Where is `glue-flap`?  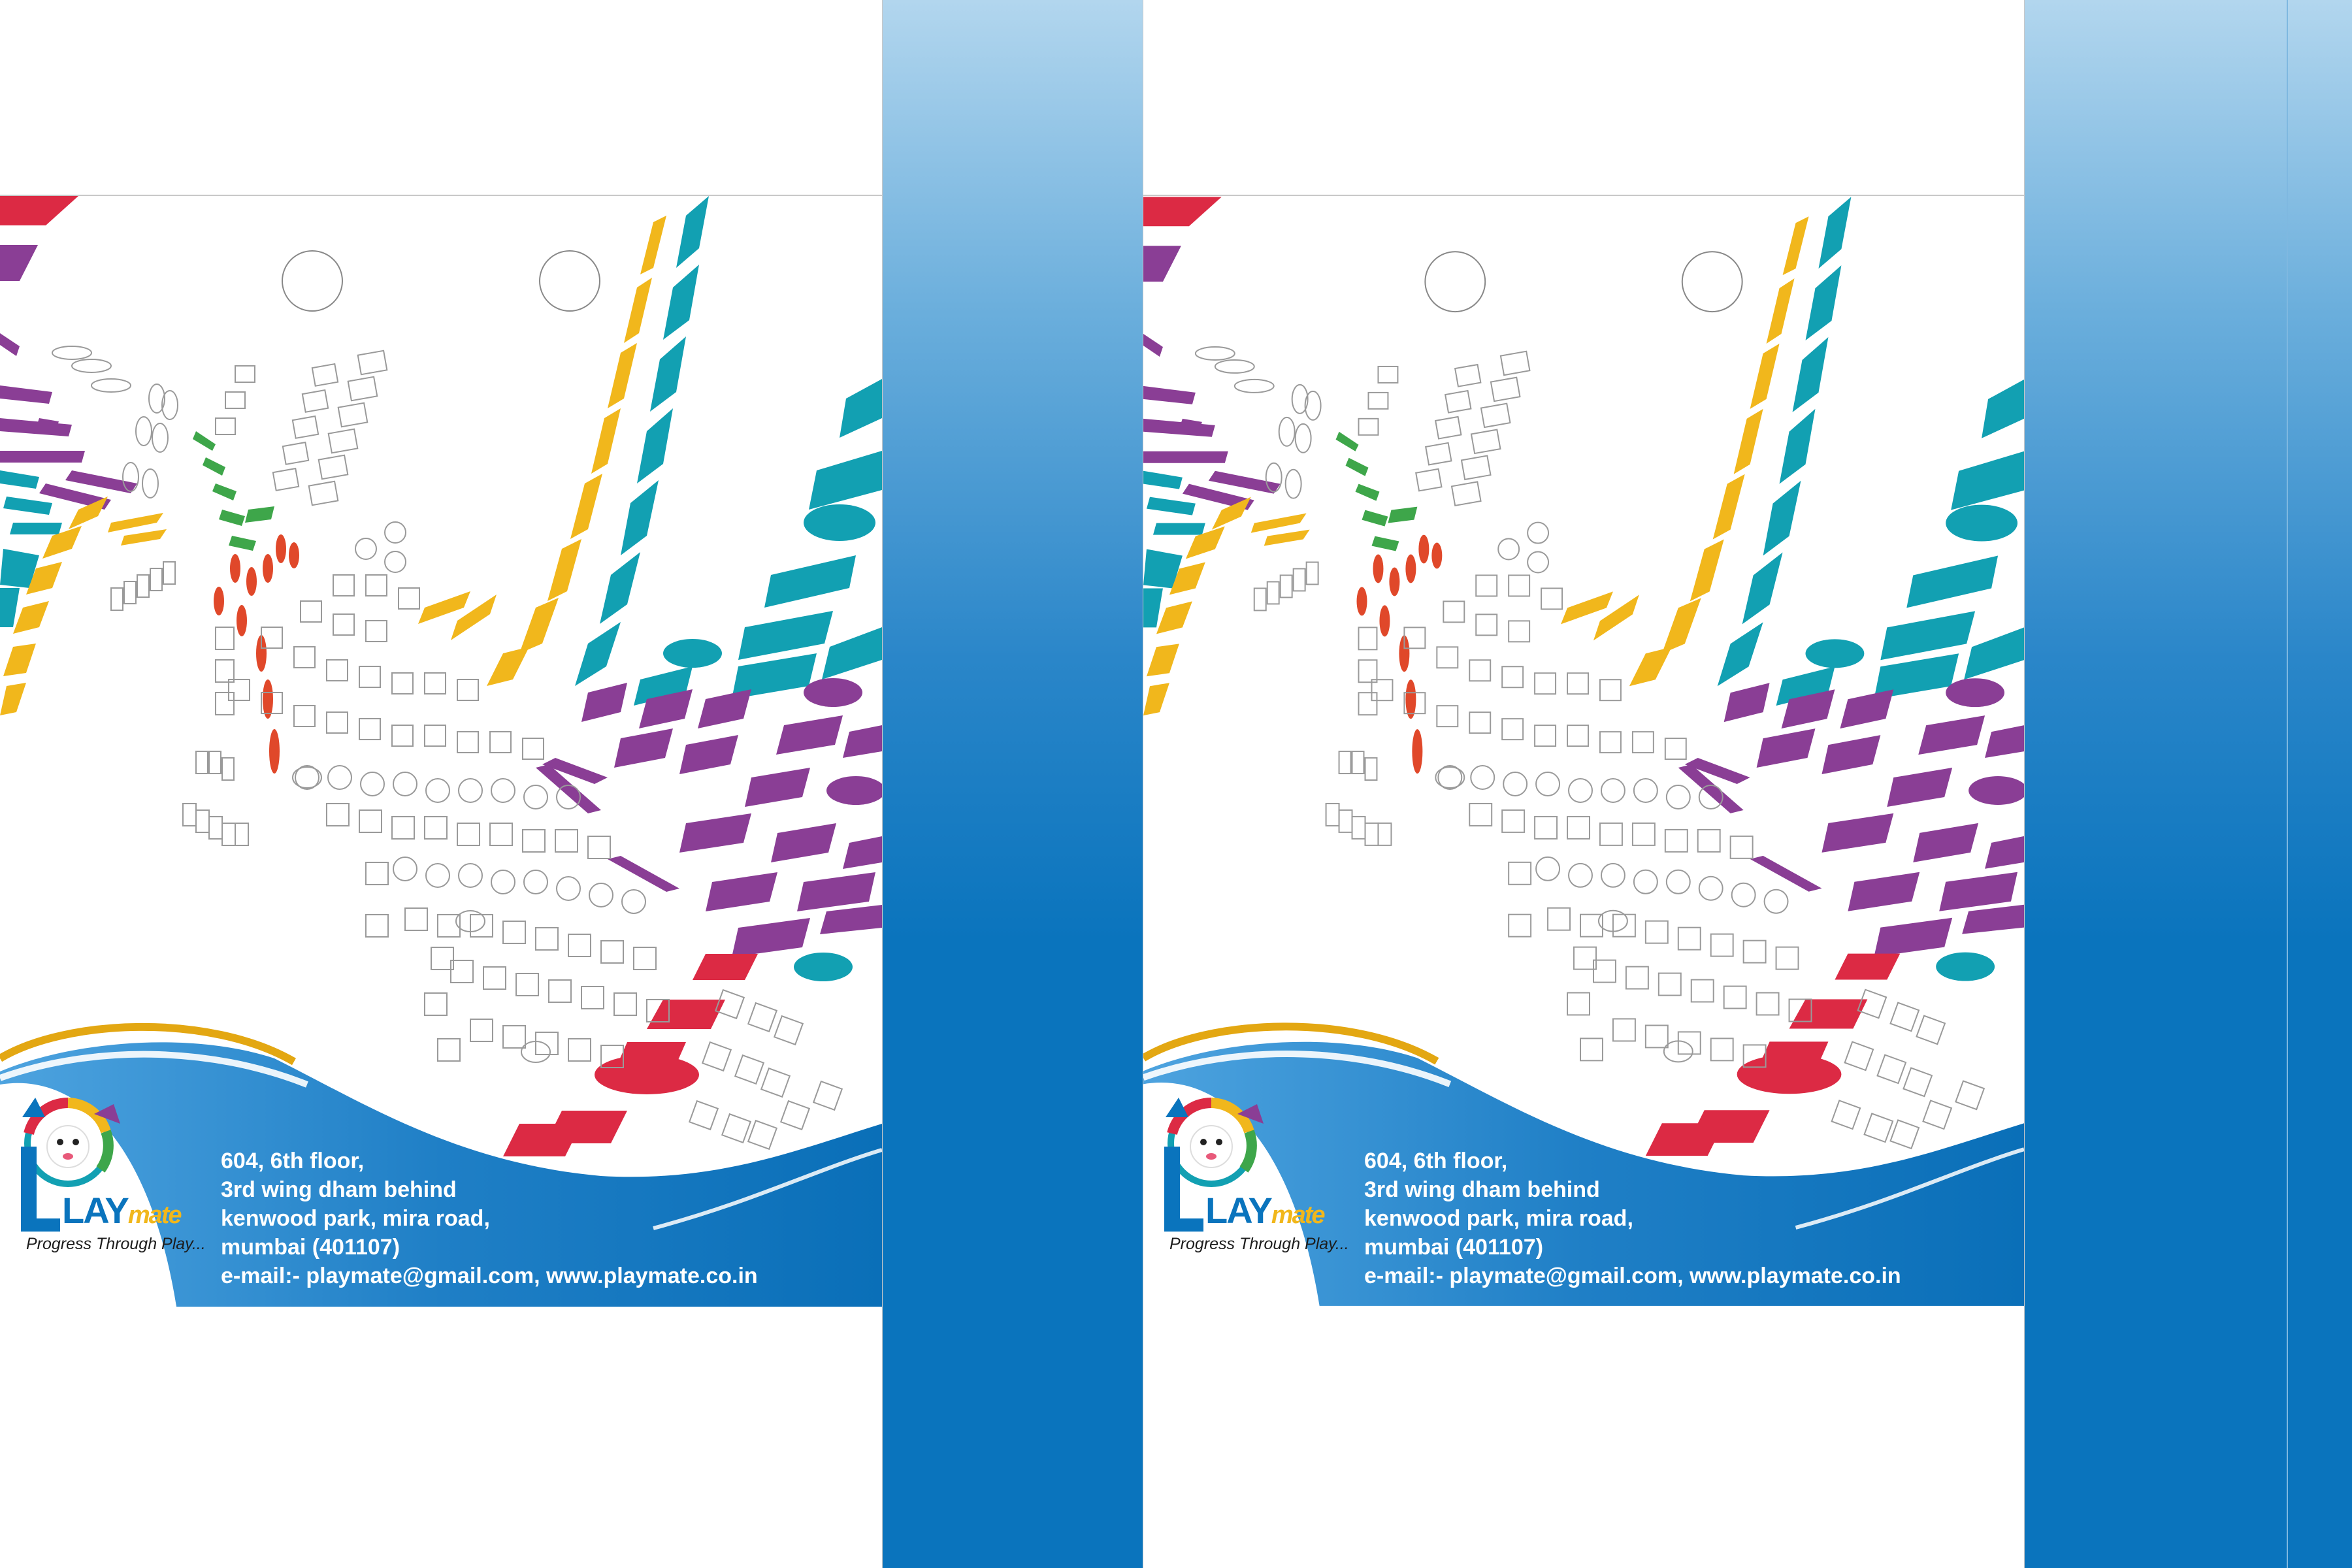
glue-flap is located at coordinates (2319, 784).